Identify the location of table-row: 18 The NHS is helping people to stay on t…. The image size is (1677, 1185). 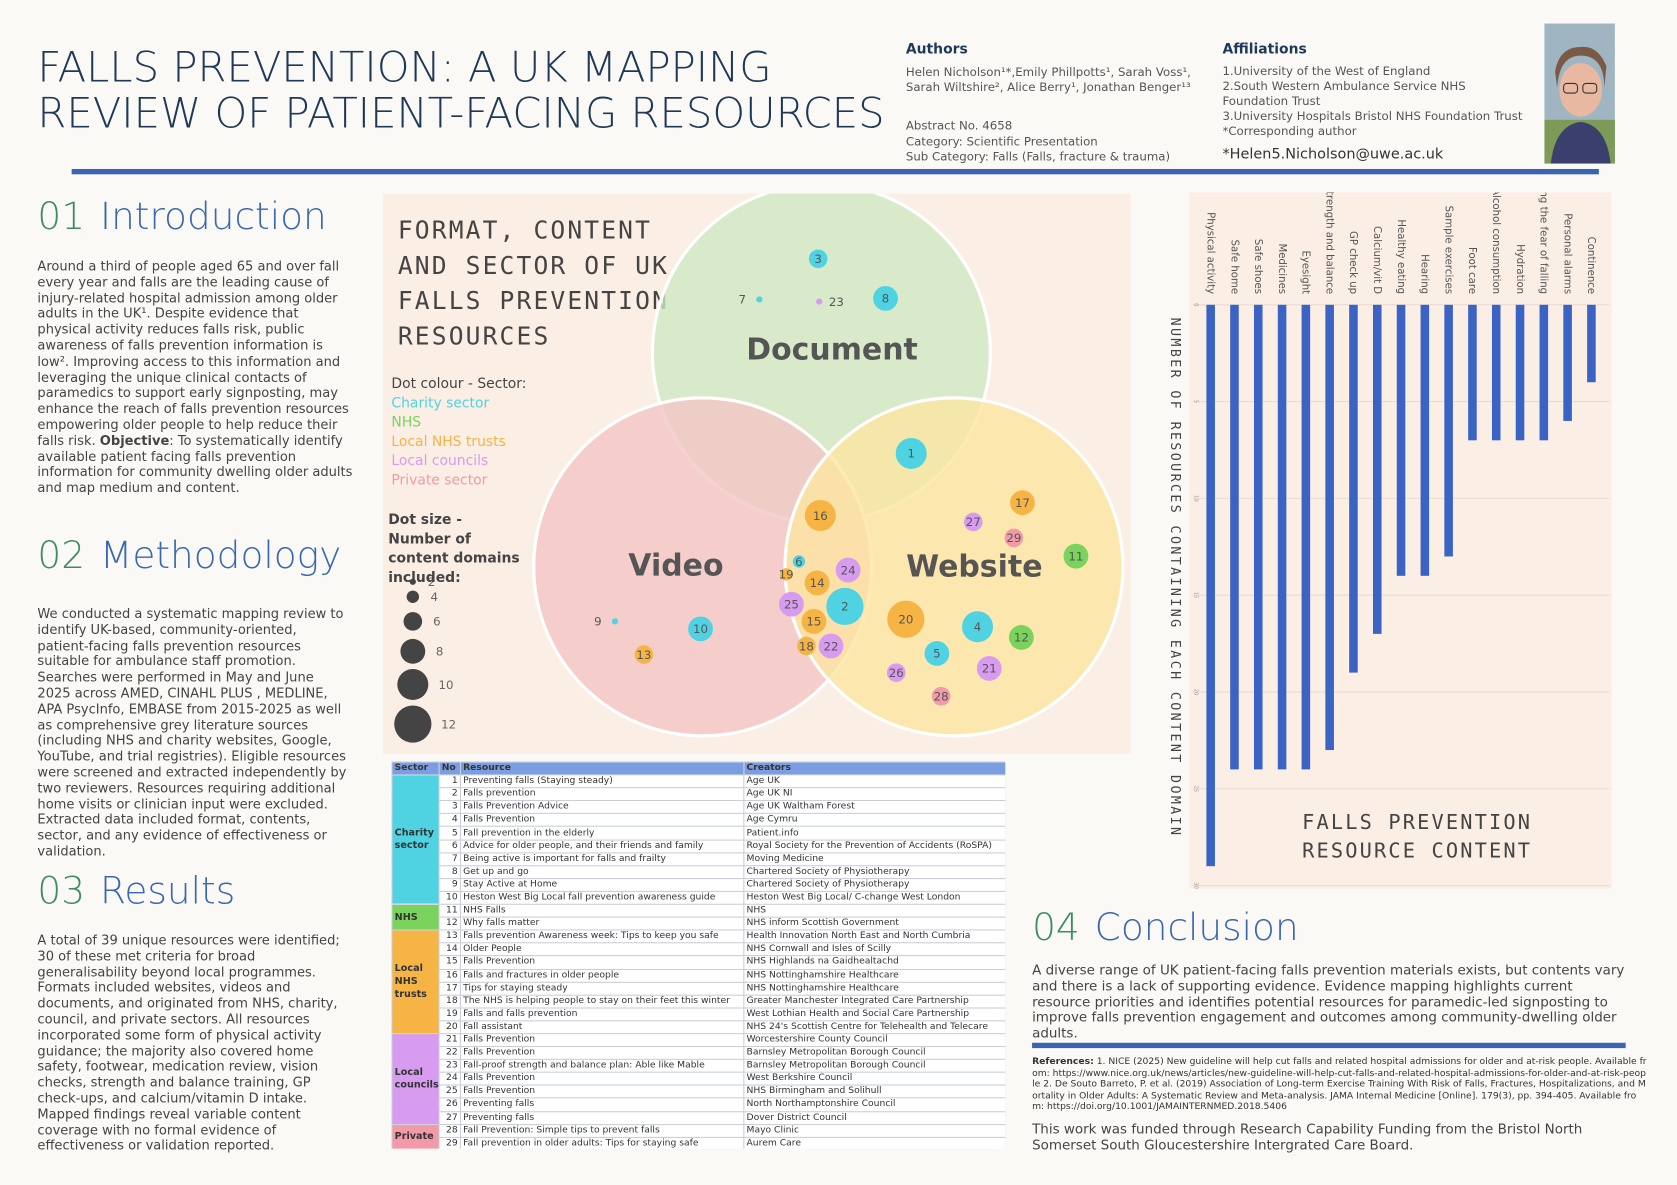
(699, 1001).